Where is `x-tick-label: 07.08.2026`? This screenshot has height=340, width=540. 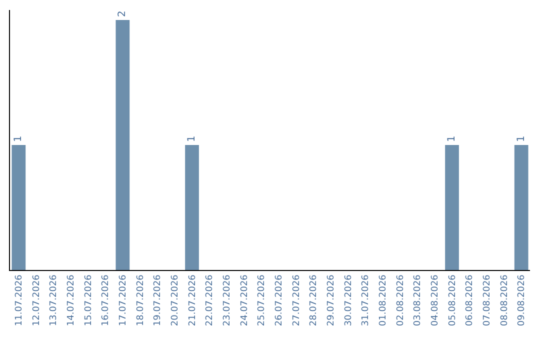
x-tick-label: 07.08.2026 is located at coordinates (487, 300).